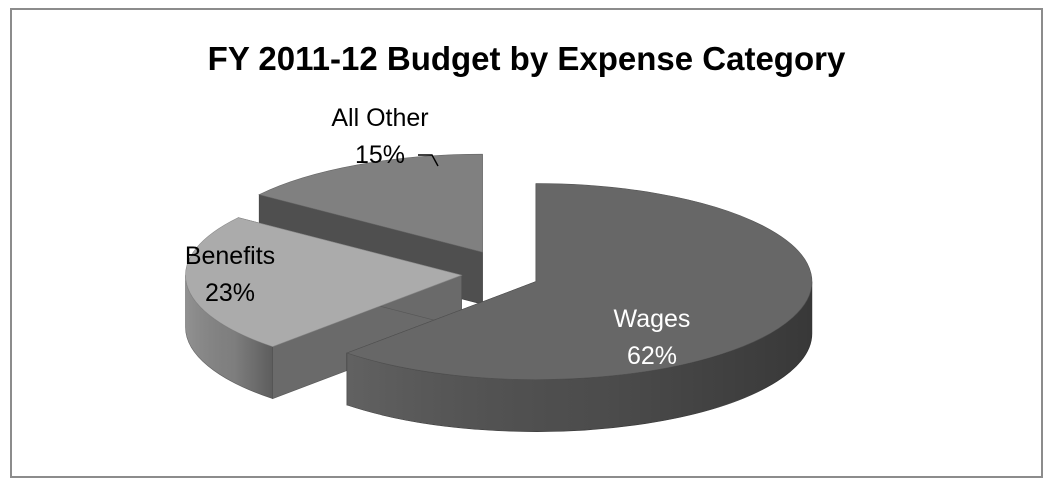  I want to click on slice-value-benefits: 23%, so click(230, 293).